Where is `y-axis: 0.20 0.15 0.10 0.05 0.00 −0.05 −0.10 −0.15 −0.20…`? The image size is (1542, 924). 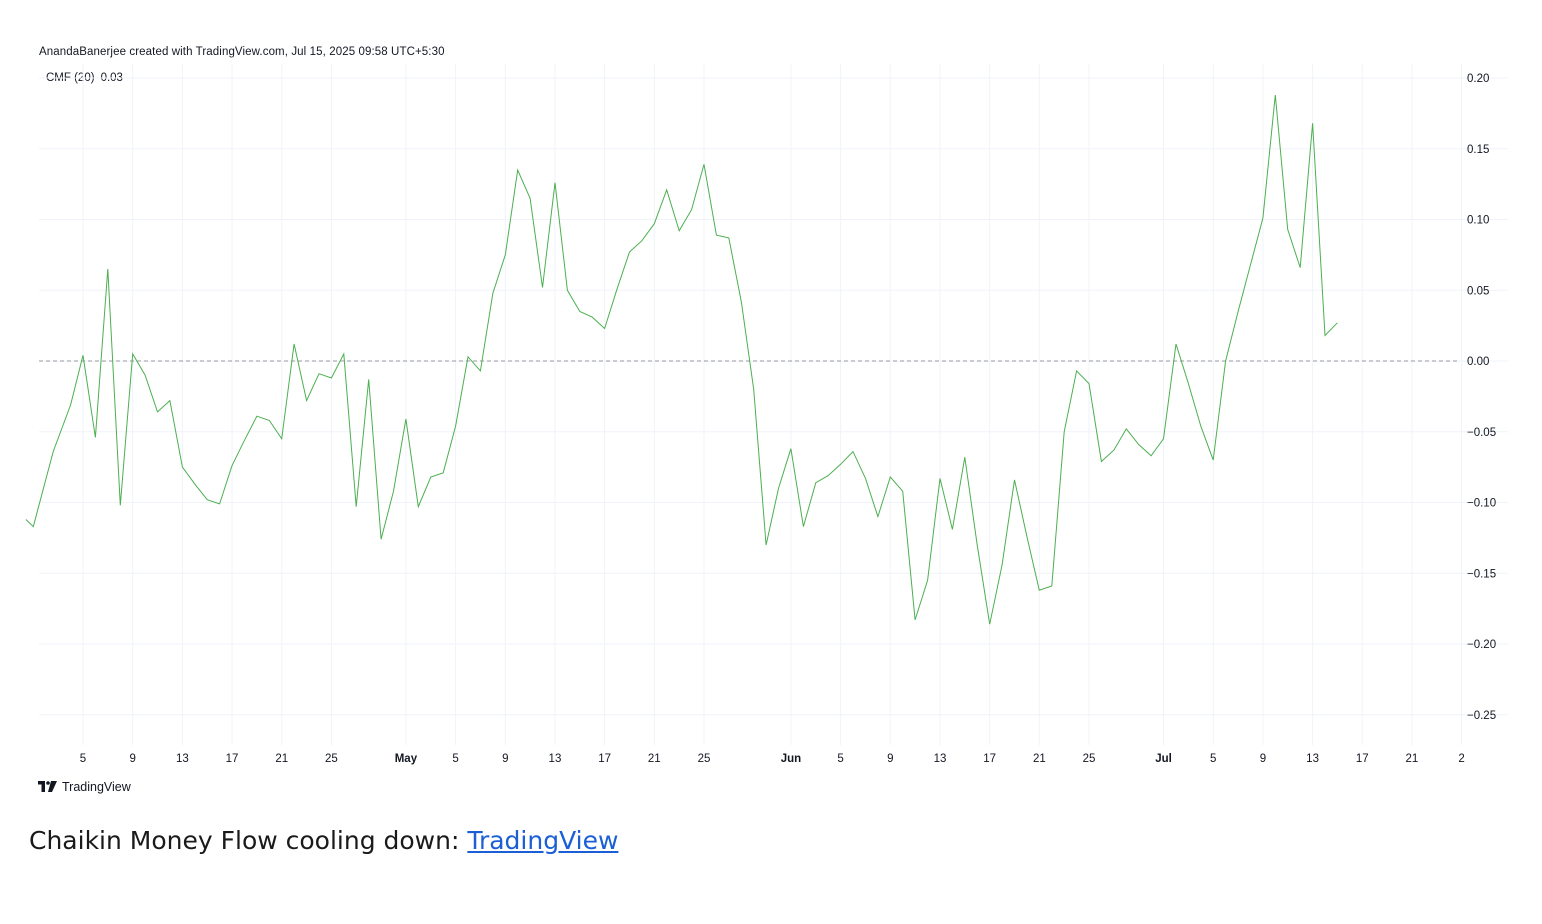 y-axis: 0.20 0.15 0.10 0.05 0.00 −0.05 −0.10 −0.15 −0.20… is located at coordinates (1481, 397).